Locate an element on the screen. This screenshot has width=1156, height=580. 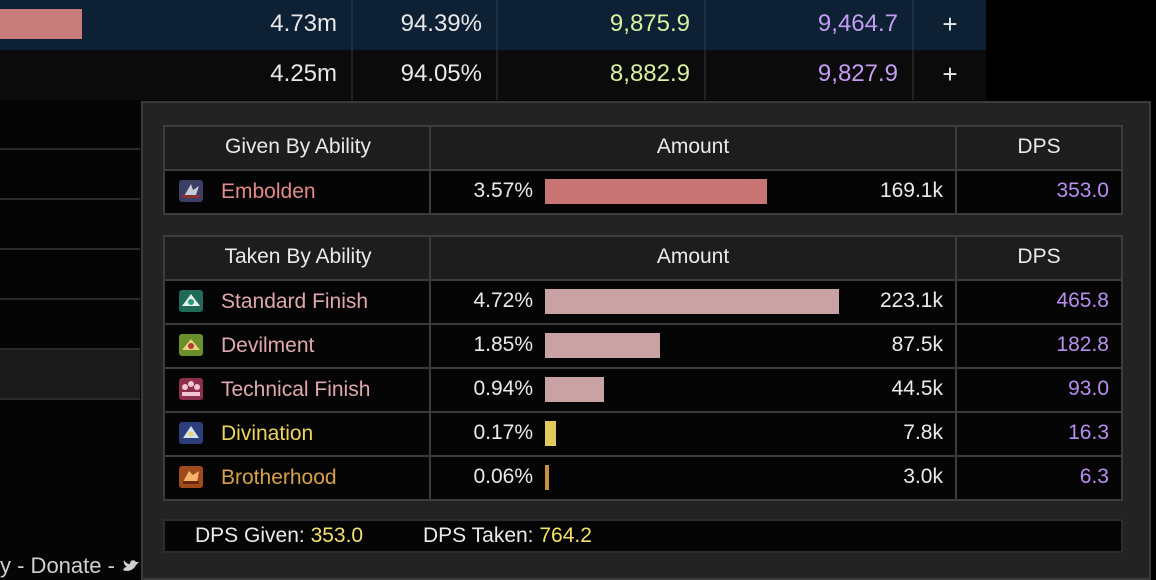
dps-value: 8,882.9 is located at coordinates (649, 73).